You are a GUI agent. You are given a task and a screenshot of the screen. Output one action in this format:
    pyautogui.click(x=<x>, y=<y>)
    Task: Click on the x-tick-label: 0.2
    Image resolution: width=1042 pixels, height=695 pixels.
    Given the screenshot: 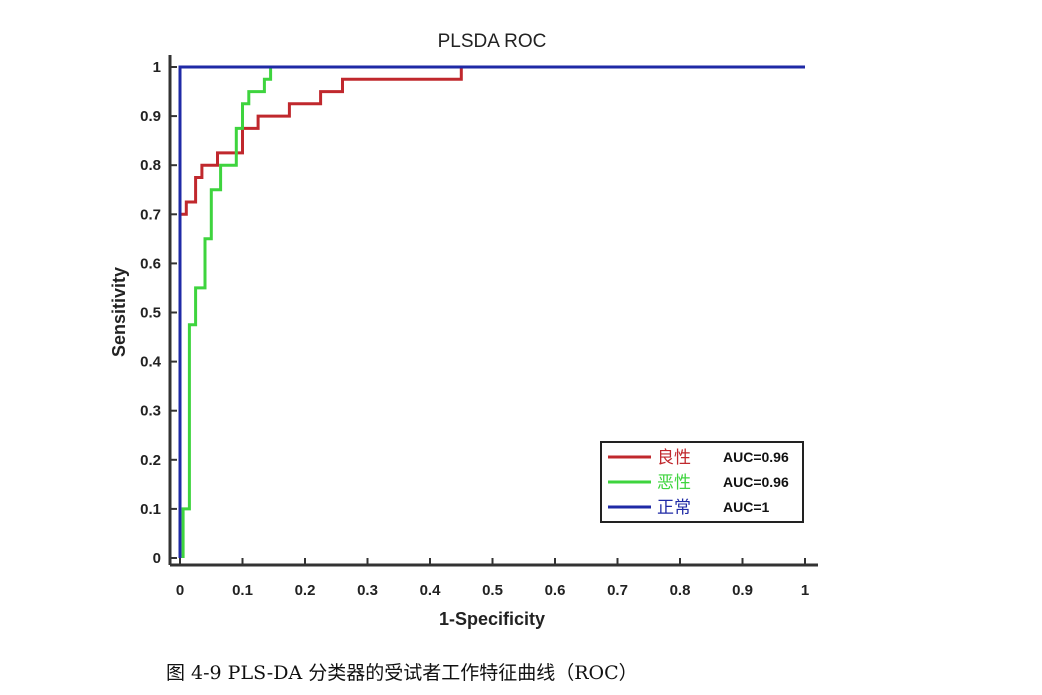 What is the action you would take?
    pyautogui.click(x=305, y=590)
    